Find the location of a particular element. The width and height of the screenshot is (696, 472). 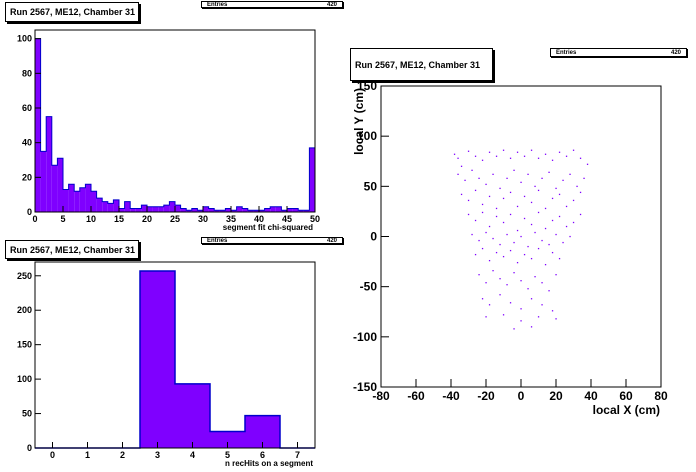

localxy-x-tick-label: -40 is located at coordinates (451, 396).